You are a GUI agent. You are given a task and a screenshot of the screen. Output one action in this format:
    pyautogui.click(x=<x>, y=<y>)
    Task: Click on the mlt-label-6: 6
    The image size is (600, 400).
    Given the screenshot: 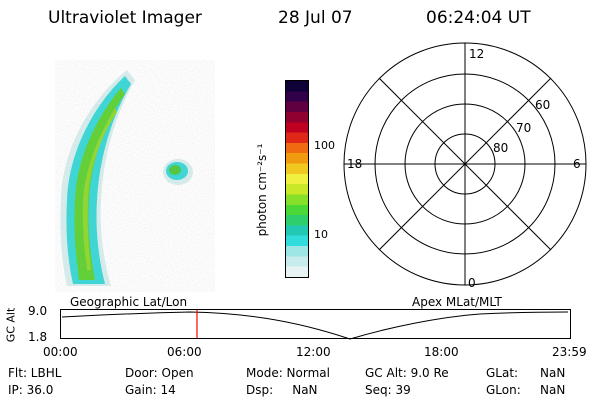 What is the action you would take?
    pyautogui.click(x=577, y=164)
    